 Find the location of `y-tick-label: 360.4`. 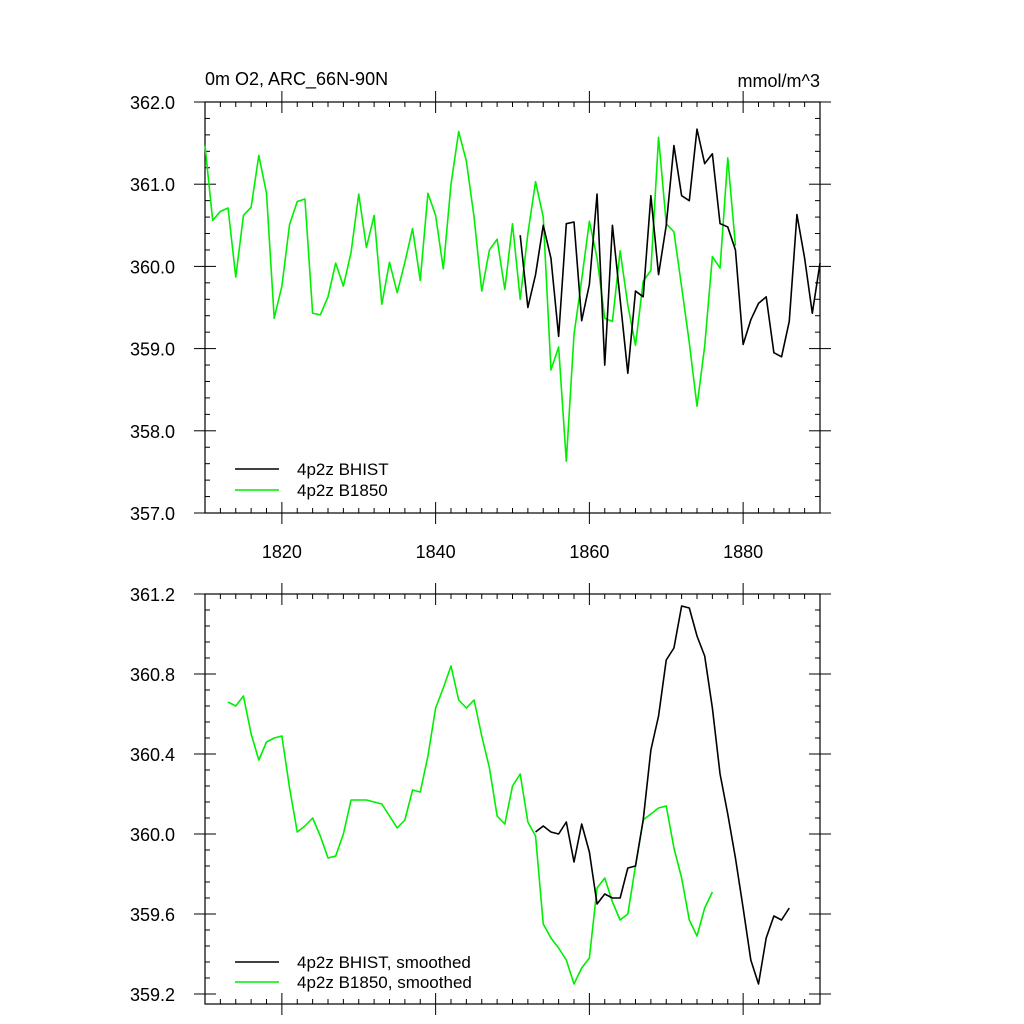

y-tick-label: 360.4 is located at coordinates (152, 755).